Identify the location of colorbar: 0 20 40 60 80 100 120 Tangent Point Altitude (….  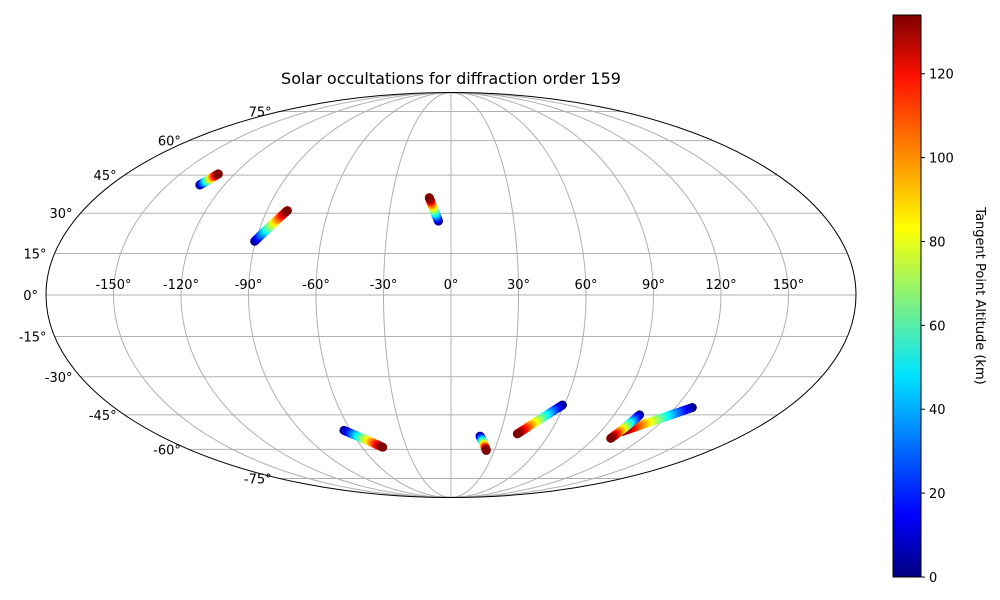
(939, 300).